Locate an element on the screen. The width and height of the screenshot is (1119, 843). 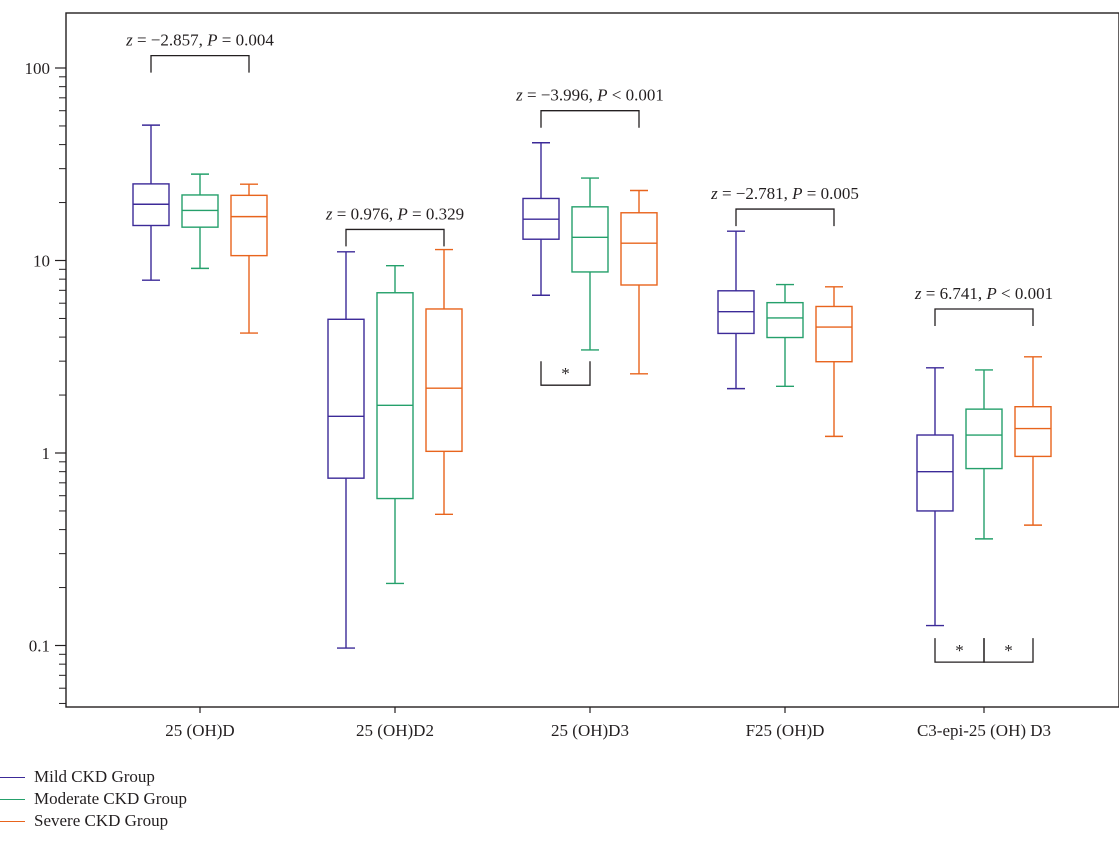
stat-bracket: z = −3.996, P < 0.001 is located at coordinates (589, 107).